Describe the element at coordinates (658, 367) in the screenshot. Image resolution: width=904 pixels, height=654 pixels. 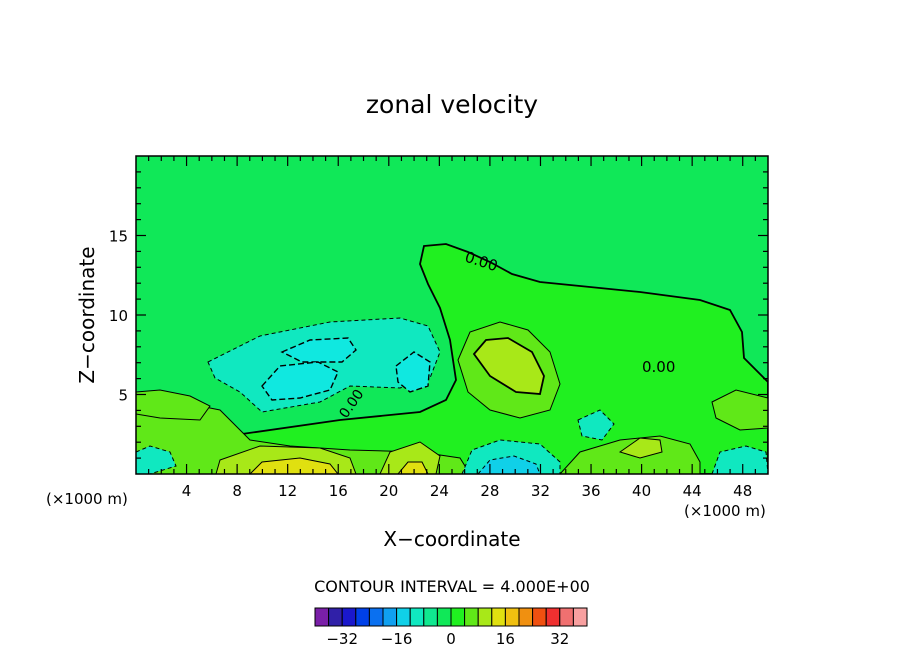
I see `contour-label-zero: 0.00` at that location.